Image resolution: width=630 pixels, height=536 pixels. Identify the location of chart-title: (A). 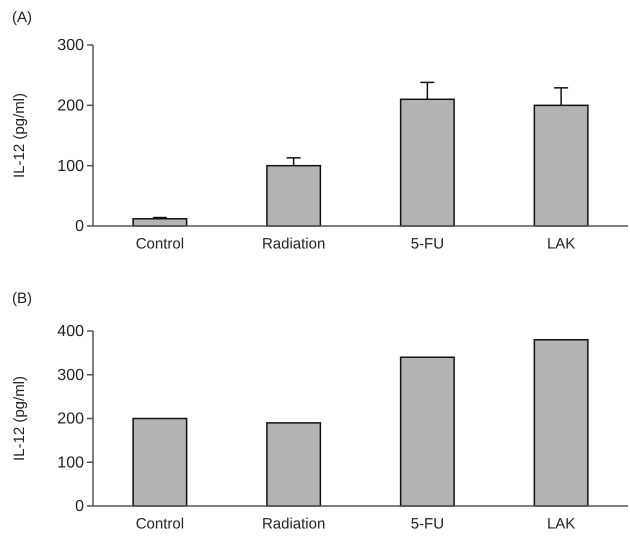
(22, 17).